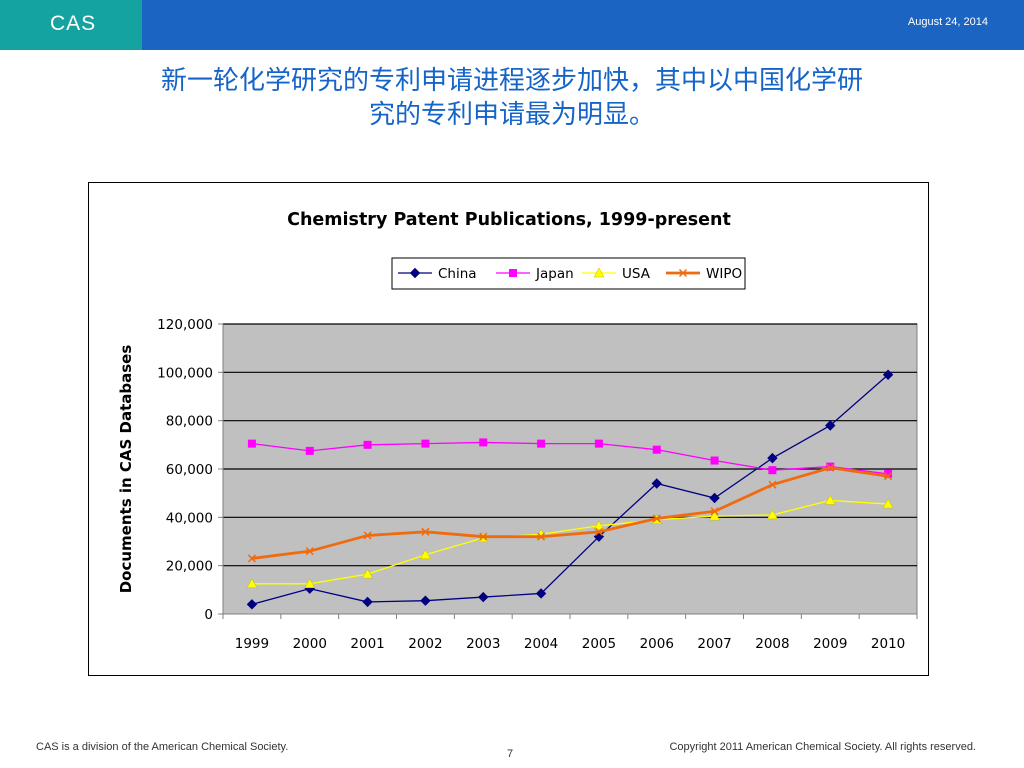 The image size is (1024, 768). Describe the element at coordinates (309, 551) in the screenshot. I see `point-wipo-2000` at that location.